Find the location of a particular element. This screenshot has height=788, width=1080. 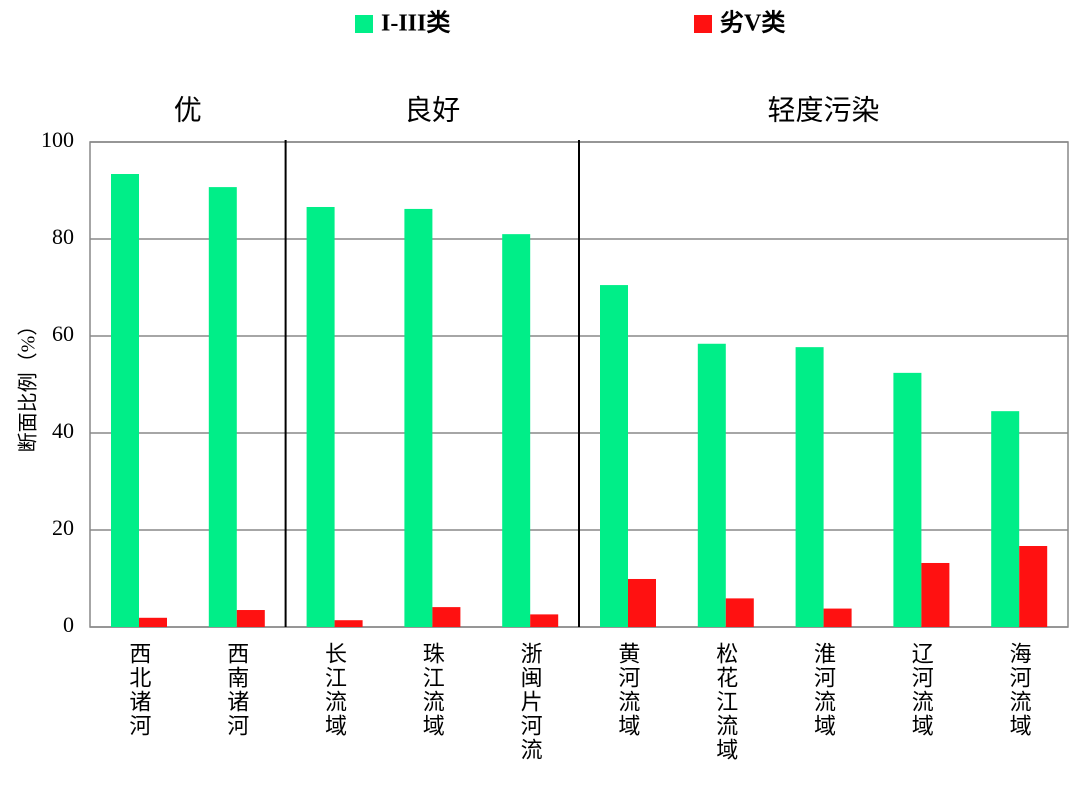

x-tick-label: 黄河流域 is located at coordinates (627, 690).